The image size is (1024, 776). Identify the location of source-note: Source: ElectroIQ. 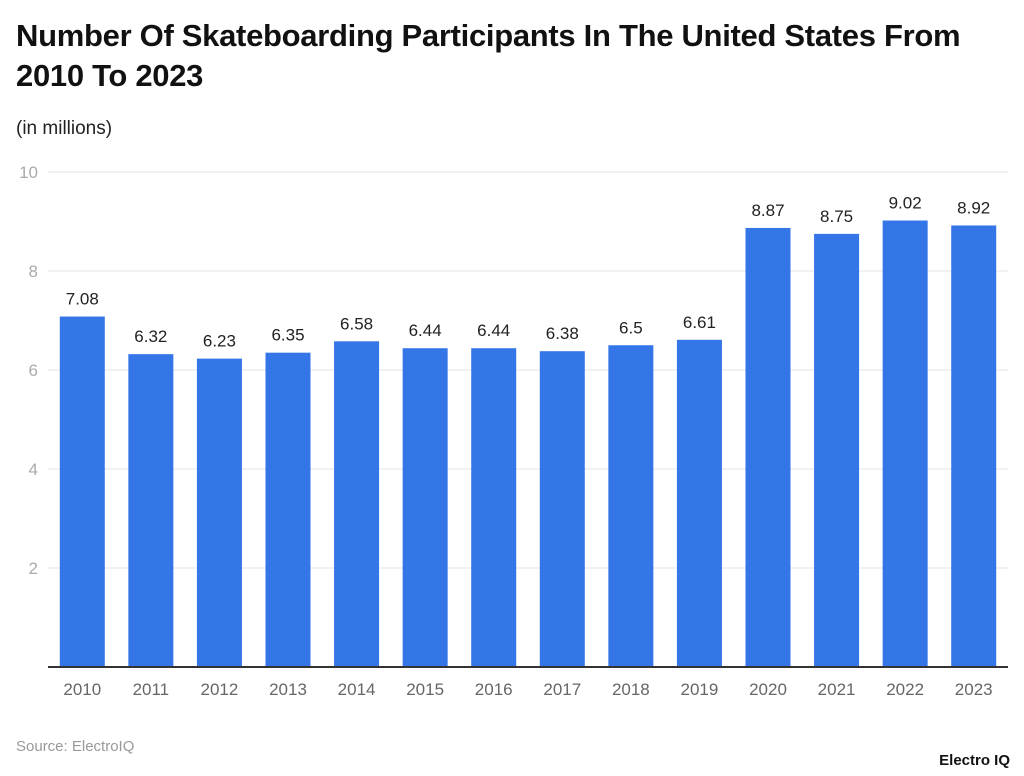
(75, 746).